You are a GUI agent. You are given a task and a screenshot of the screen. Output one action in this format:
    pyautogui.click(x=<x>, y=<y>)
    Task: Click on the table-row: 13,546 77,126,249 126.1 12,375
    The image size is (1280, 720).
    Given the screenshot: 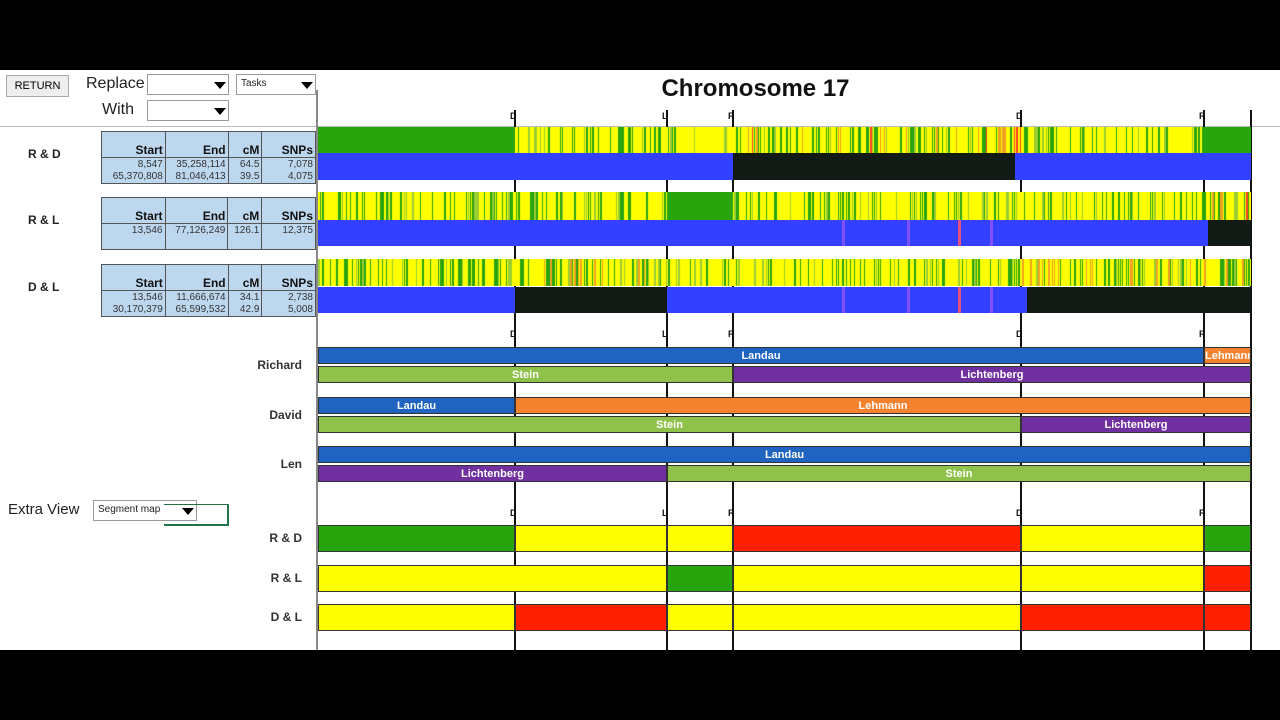 What is the action you would take?
    pyautogui.click(x=208, y=230)
    